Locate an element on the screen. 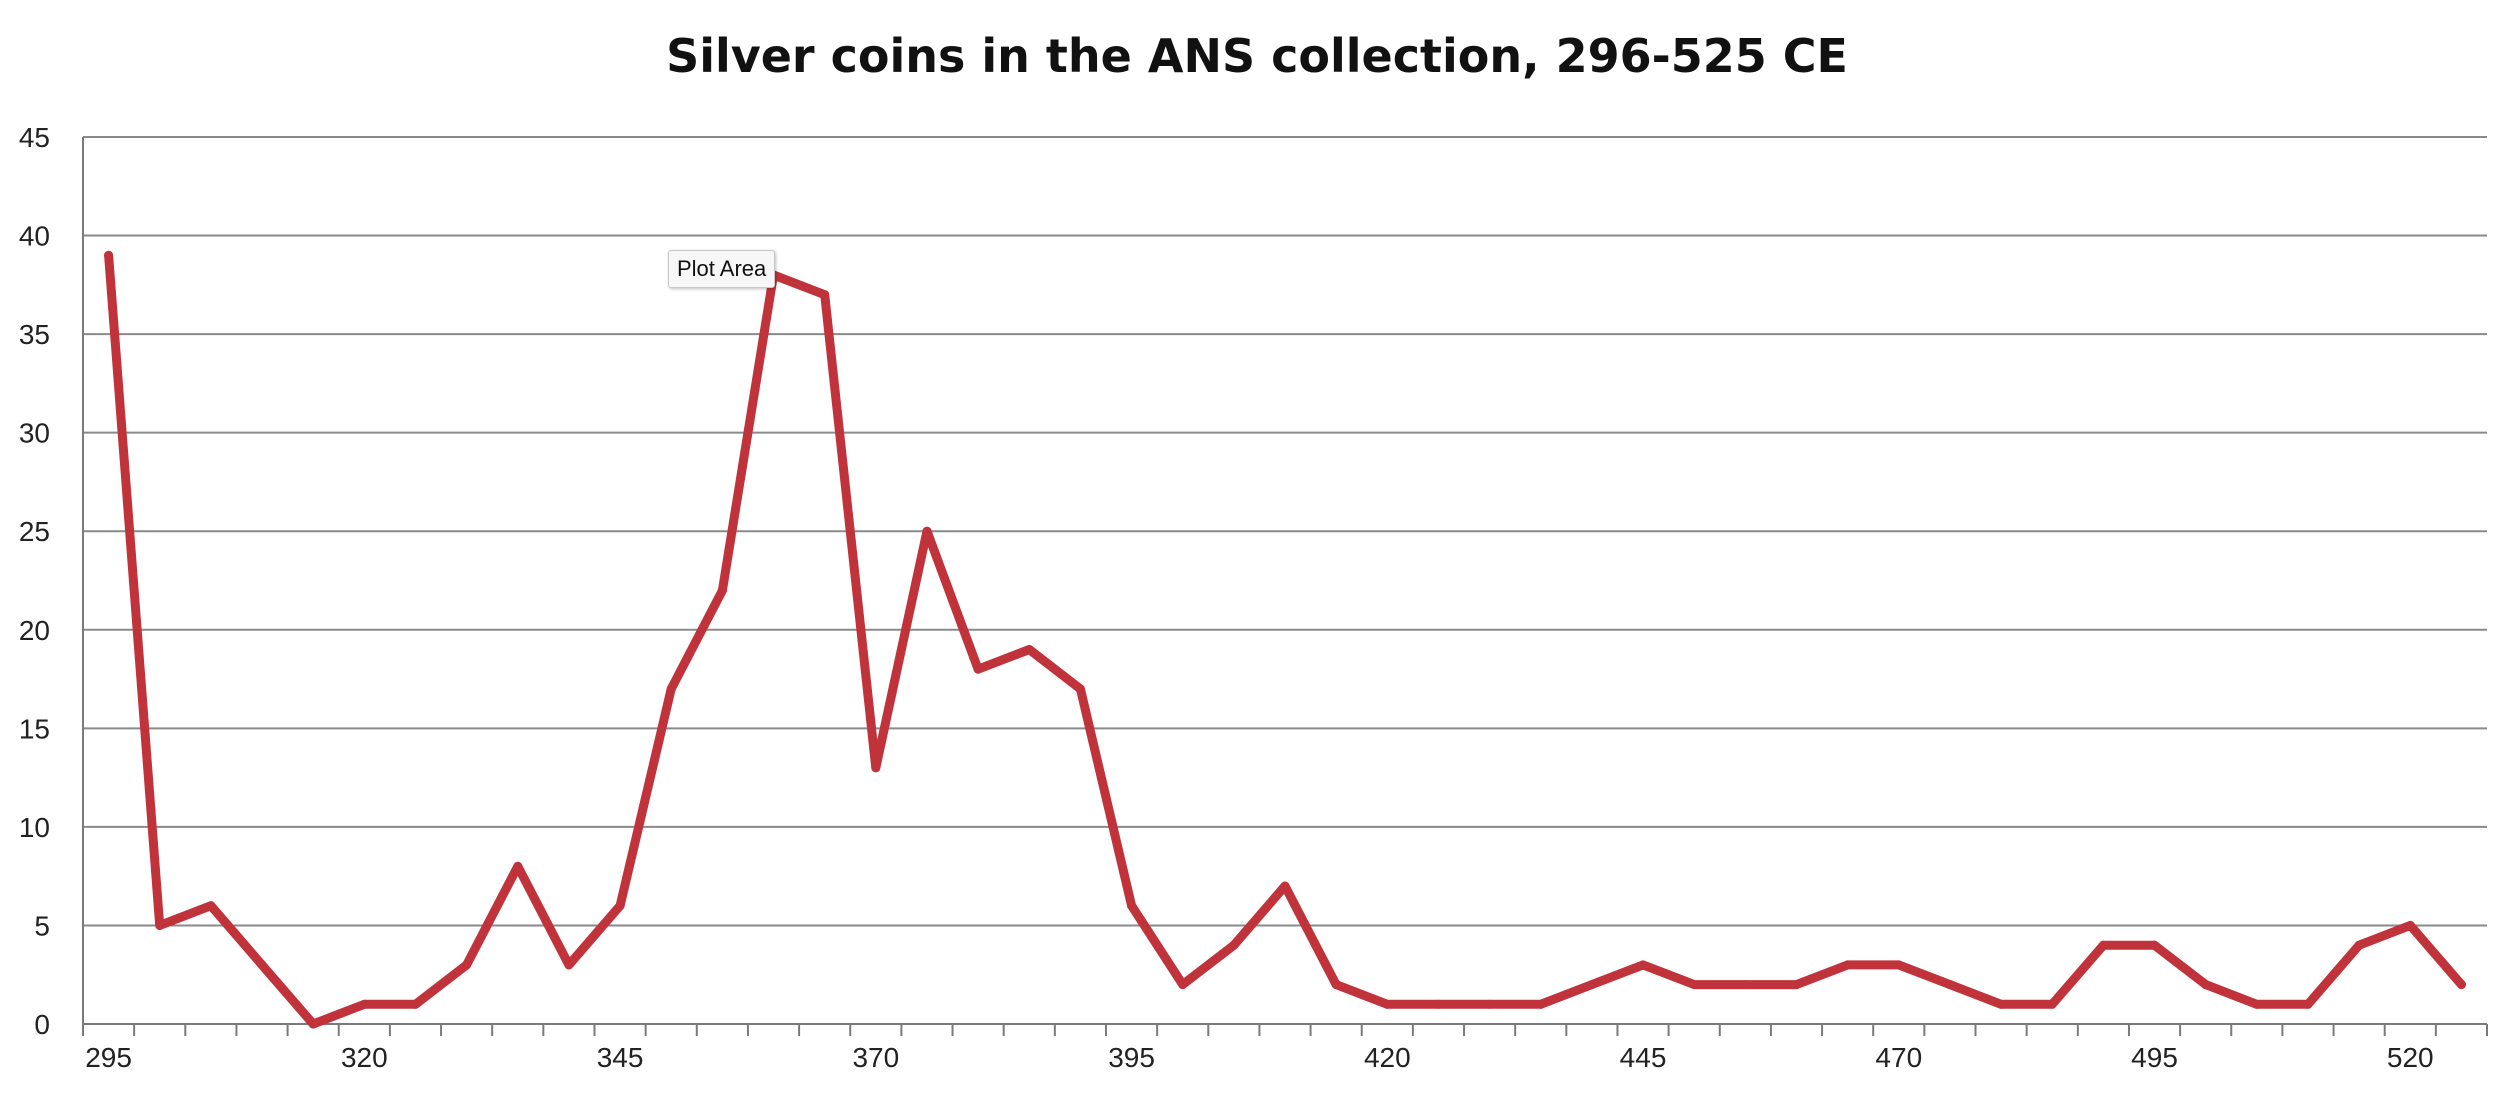 This screenshot has width=2502, height=1100. y-tick-label: 15 is located at coordinates (34, 728).